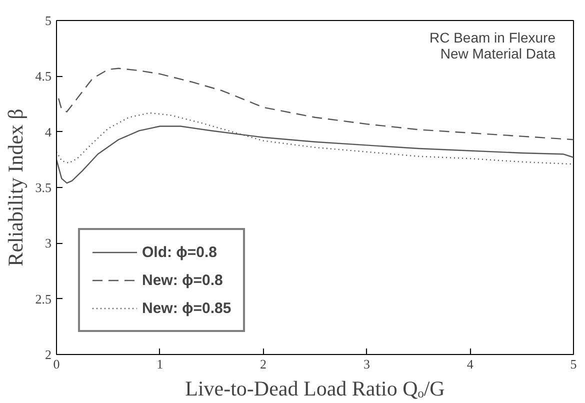 Image resolution: width=585 pixels, height=403 pixels. I want to click on y-tick-label: 3, so click(48, 243).